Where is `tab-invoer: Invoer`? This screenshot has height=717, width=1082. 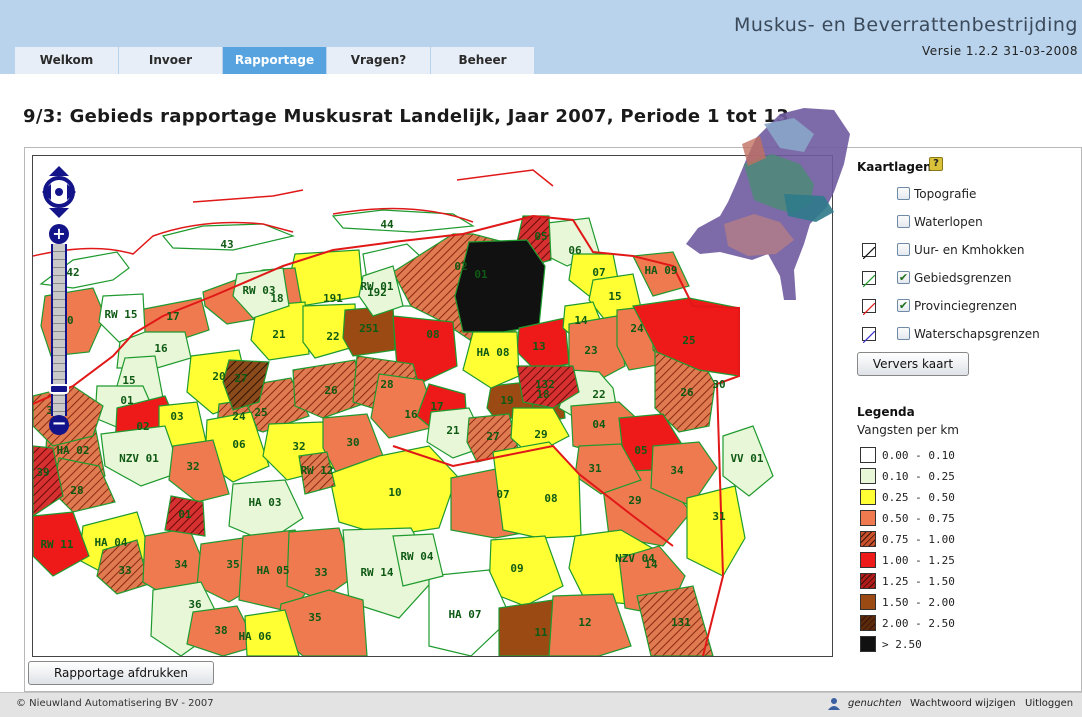 tab-invoer: Invoer is located at coordinates (170, 60).